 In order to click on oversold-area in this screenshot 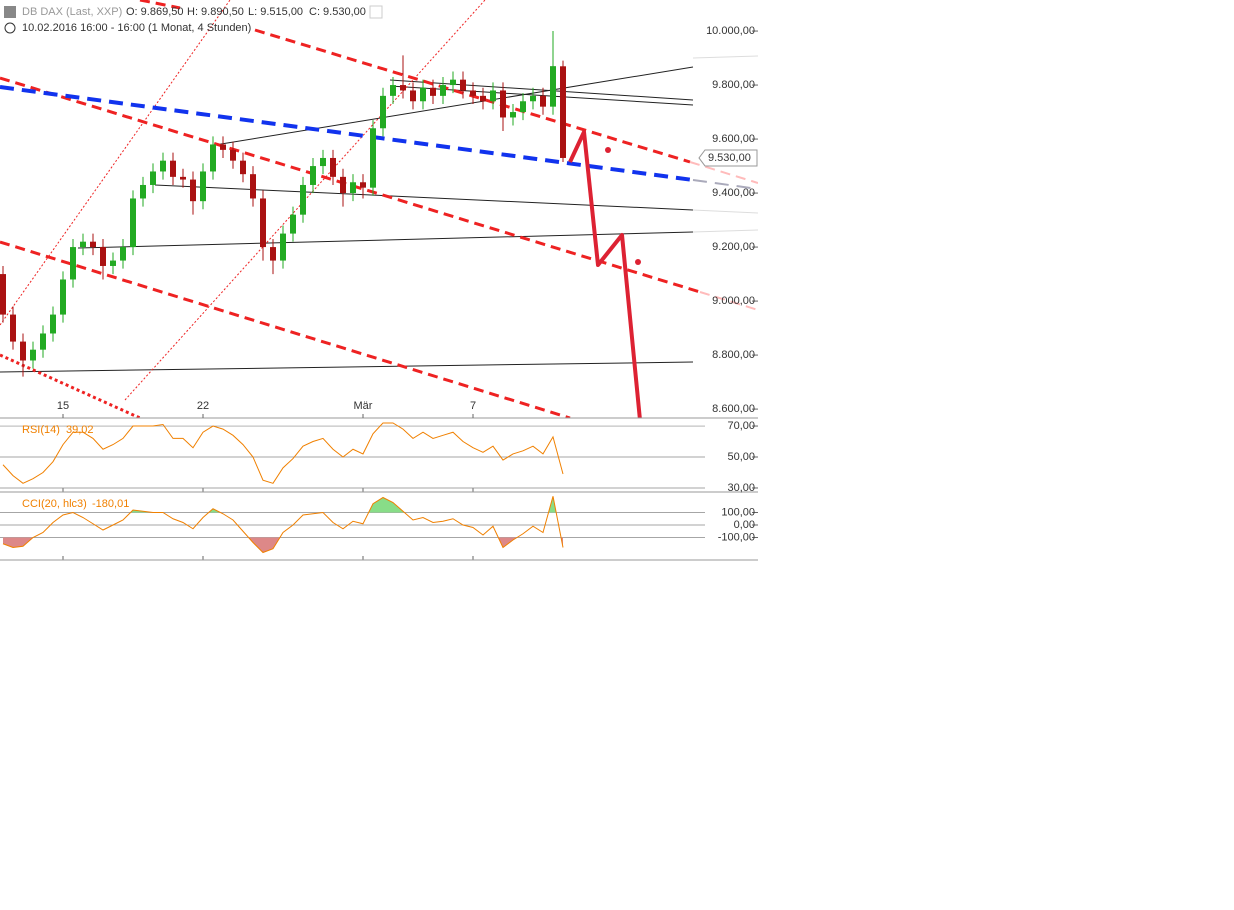, I will do `click(283, 545)`.